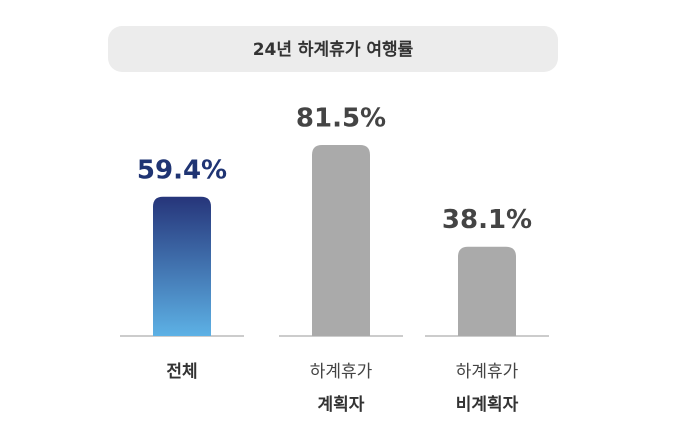 The height and width of the screenshot is (441, 682). I want to click on value-label: 81.5%, so click(341, 119).